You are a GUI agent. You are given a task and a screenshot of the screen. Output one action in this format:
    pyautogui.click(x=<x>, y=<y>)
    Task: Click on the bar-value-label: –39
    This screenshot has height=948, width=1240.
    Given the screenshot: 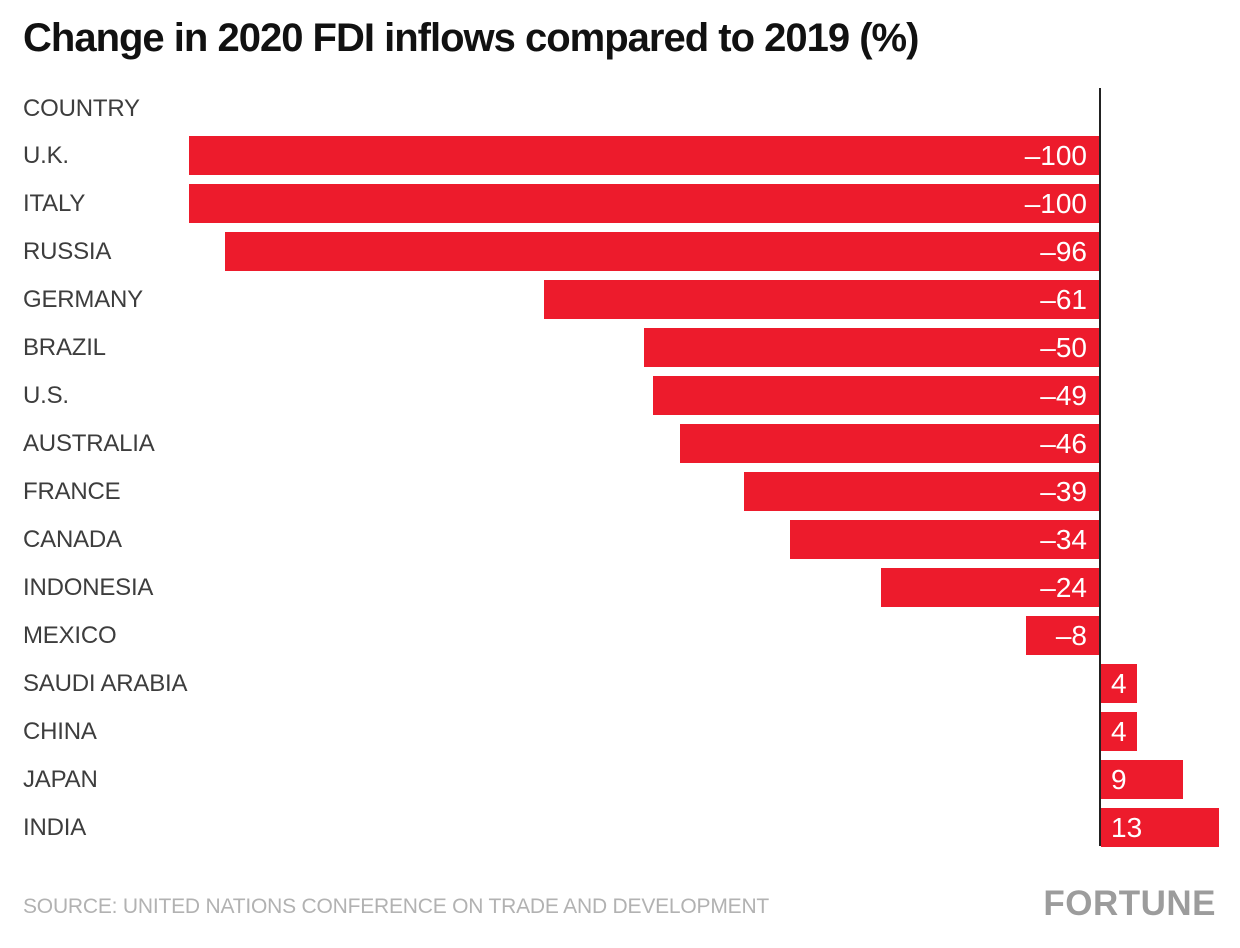 What is the action you would take?
    pyautogui.click(x=1063, y=491)
    